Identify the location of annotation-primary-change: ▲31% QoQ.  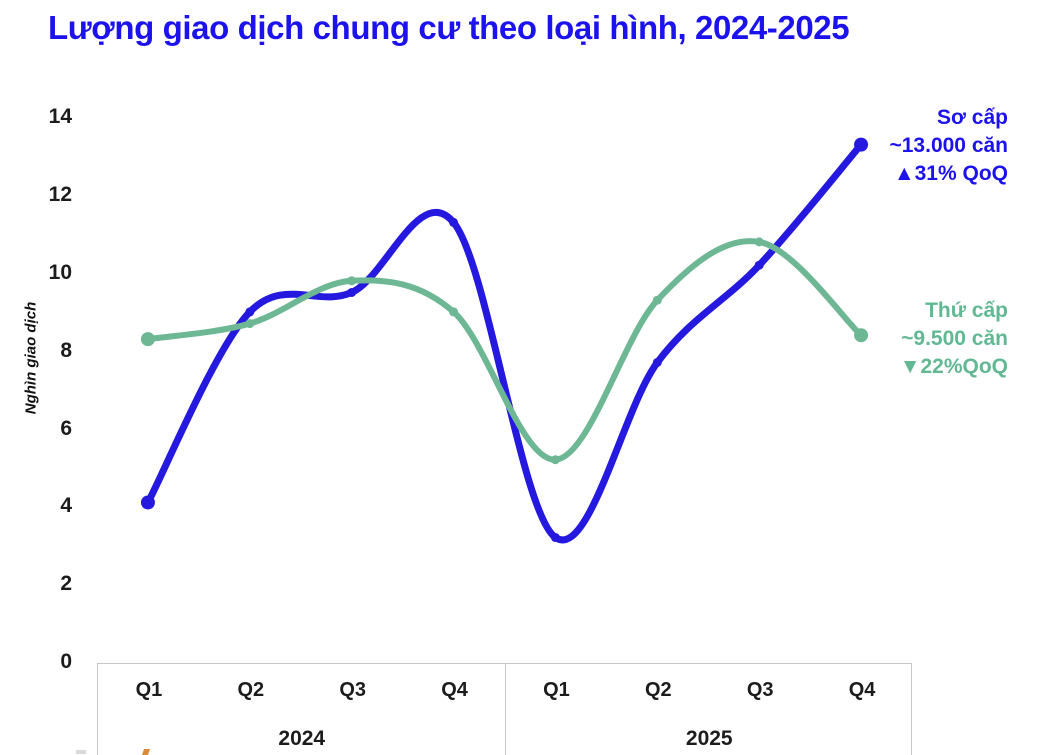
(950, 173).